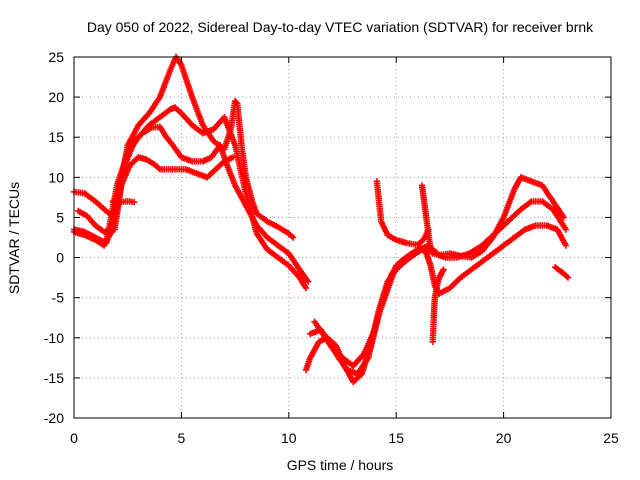 The width and height of the screenshot is (640, 480). What do you see at coordinates (54, 338) in the screenshot?
I see `y-tick-label: -10` at bounding box center [54, 338].